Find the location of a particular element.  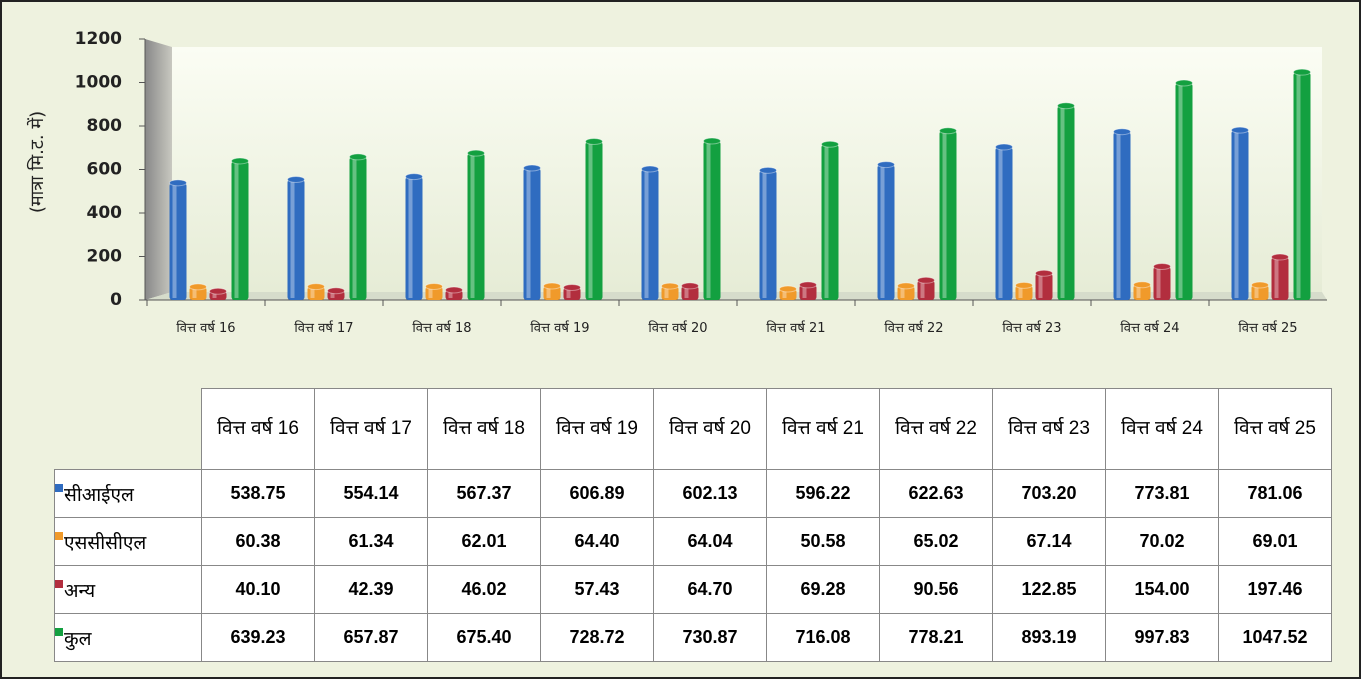

y-tick-label: 1000 is located at coordinates (98, 83).